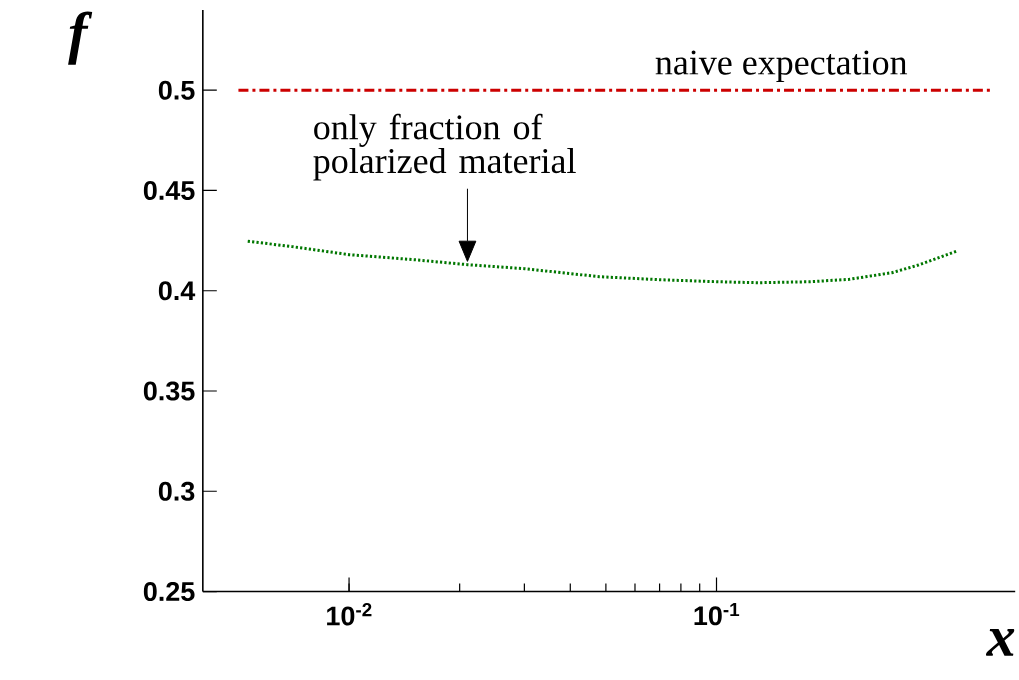 This screenshot has height=680, width=1019. Describe the element at coordinates (176, 90) in the screenshot. I see `y-tick-label: 0.5` at that location.